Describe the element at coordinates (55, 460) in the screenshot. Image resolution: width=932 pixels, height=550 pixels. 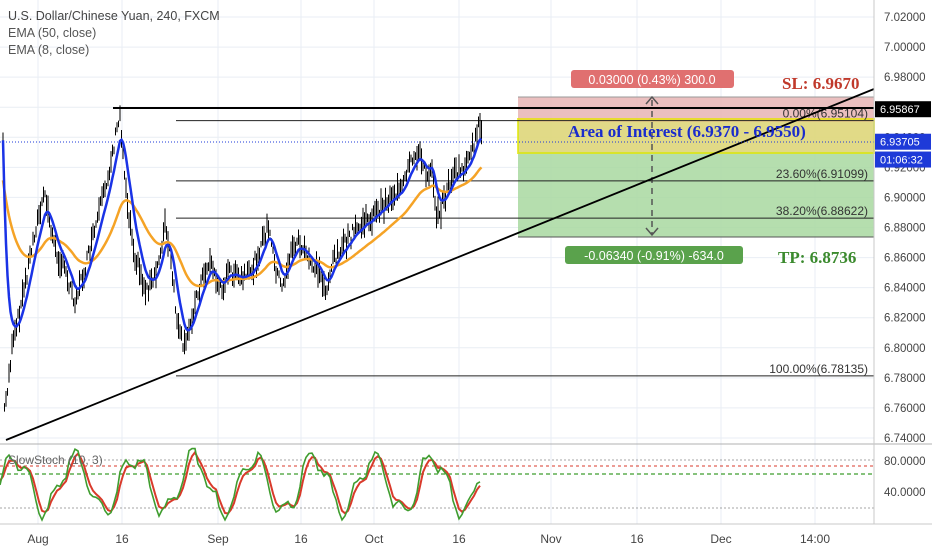
I see `stoch-label: SlowStoch (10, 3)` at that location.